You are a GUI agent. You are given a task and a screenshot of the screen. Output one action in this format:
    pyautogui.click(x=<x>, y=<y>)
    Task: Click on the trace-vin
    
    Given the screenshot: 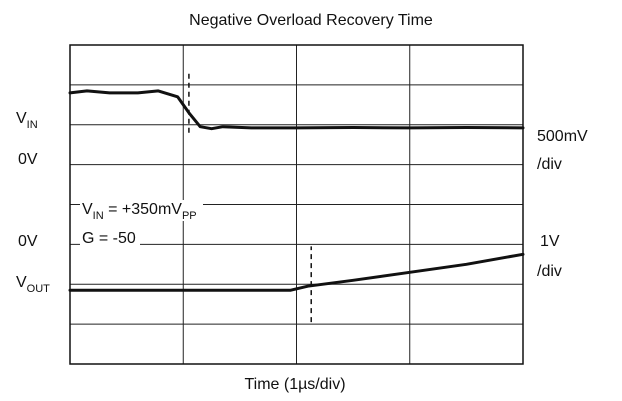 What is the action you would take?
    pyautogui.click(x=296, y=110)
    